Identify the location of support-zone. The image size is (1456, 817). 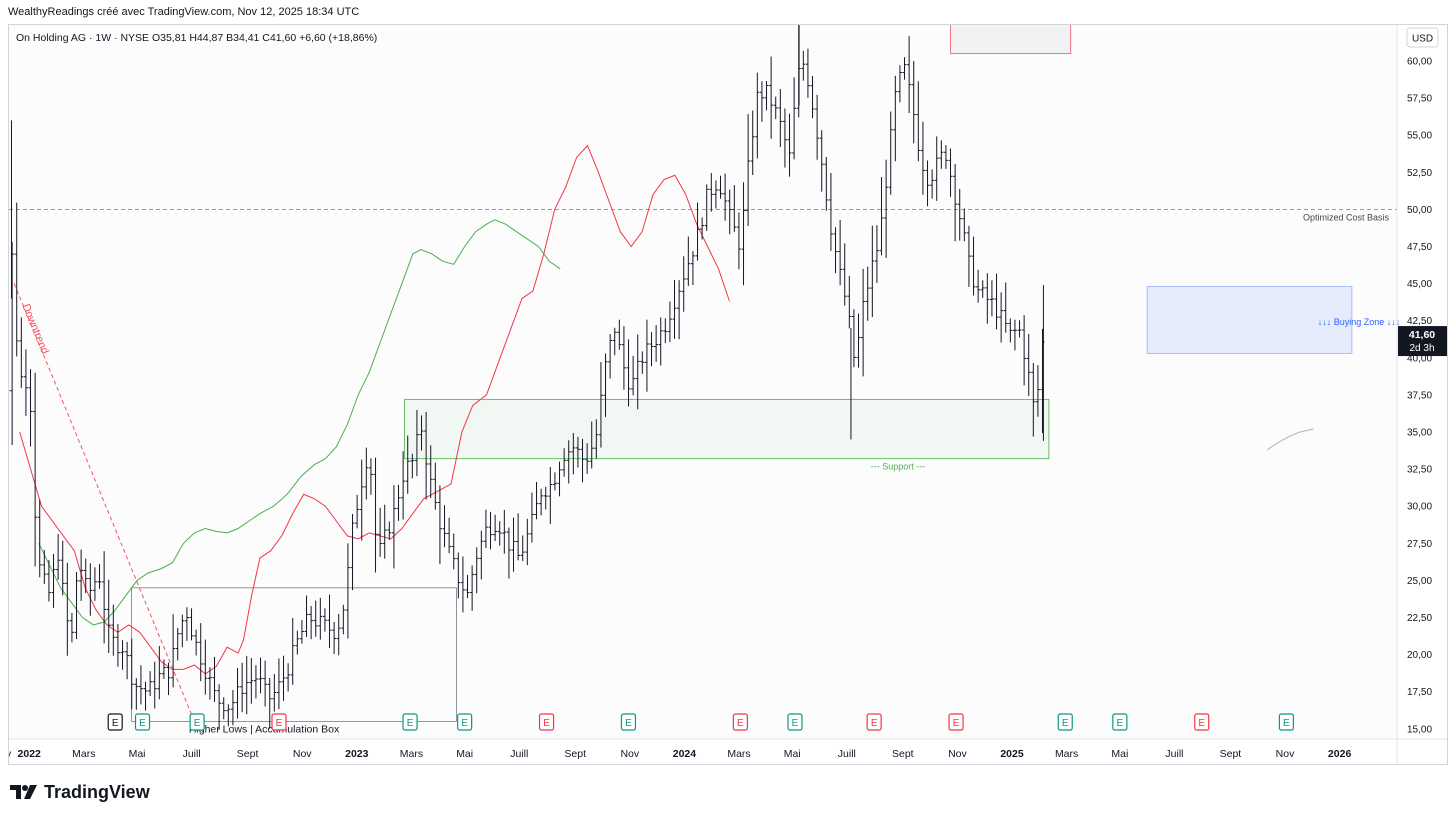
(727, 429).